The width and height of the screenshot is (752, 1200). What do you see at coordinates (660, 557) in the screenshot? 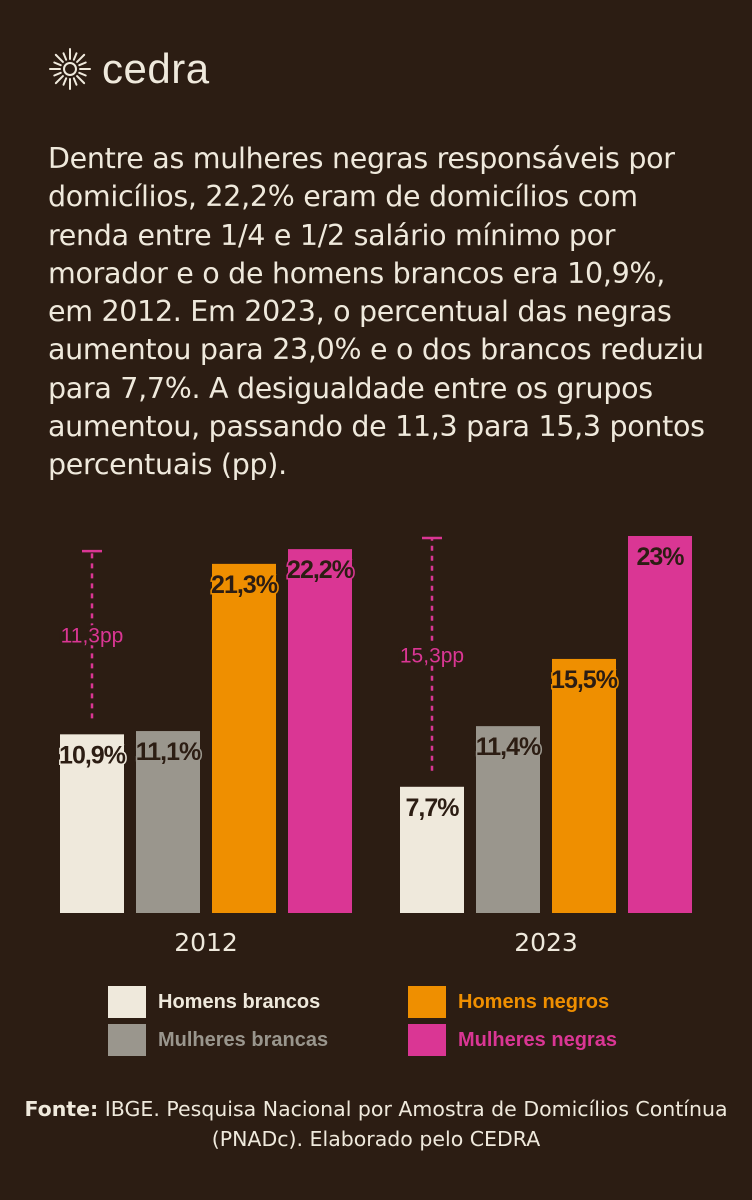
I see `bar-value-label: 23%` at bounding box center [660, 557].